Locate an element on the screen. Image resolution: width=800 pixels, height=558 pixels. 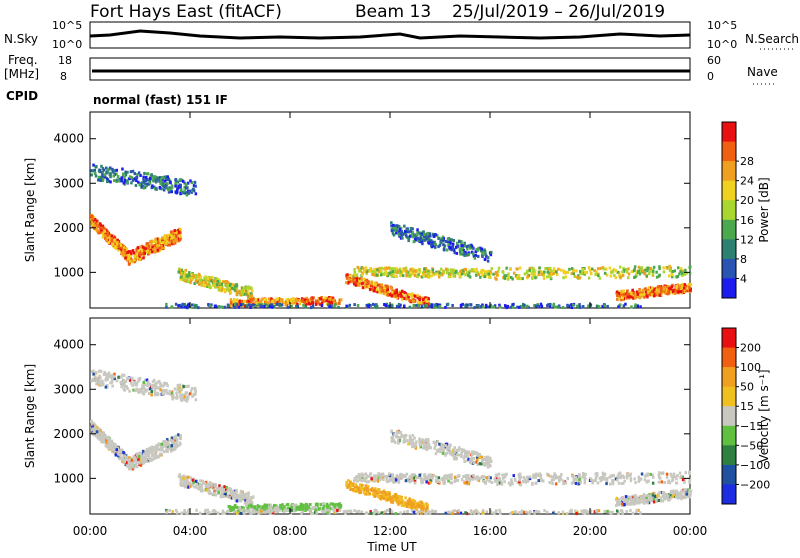
freq-panel is located at coordinates (390, 69).